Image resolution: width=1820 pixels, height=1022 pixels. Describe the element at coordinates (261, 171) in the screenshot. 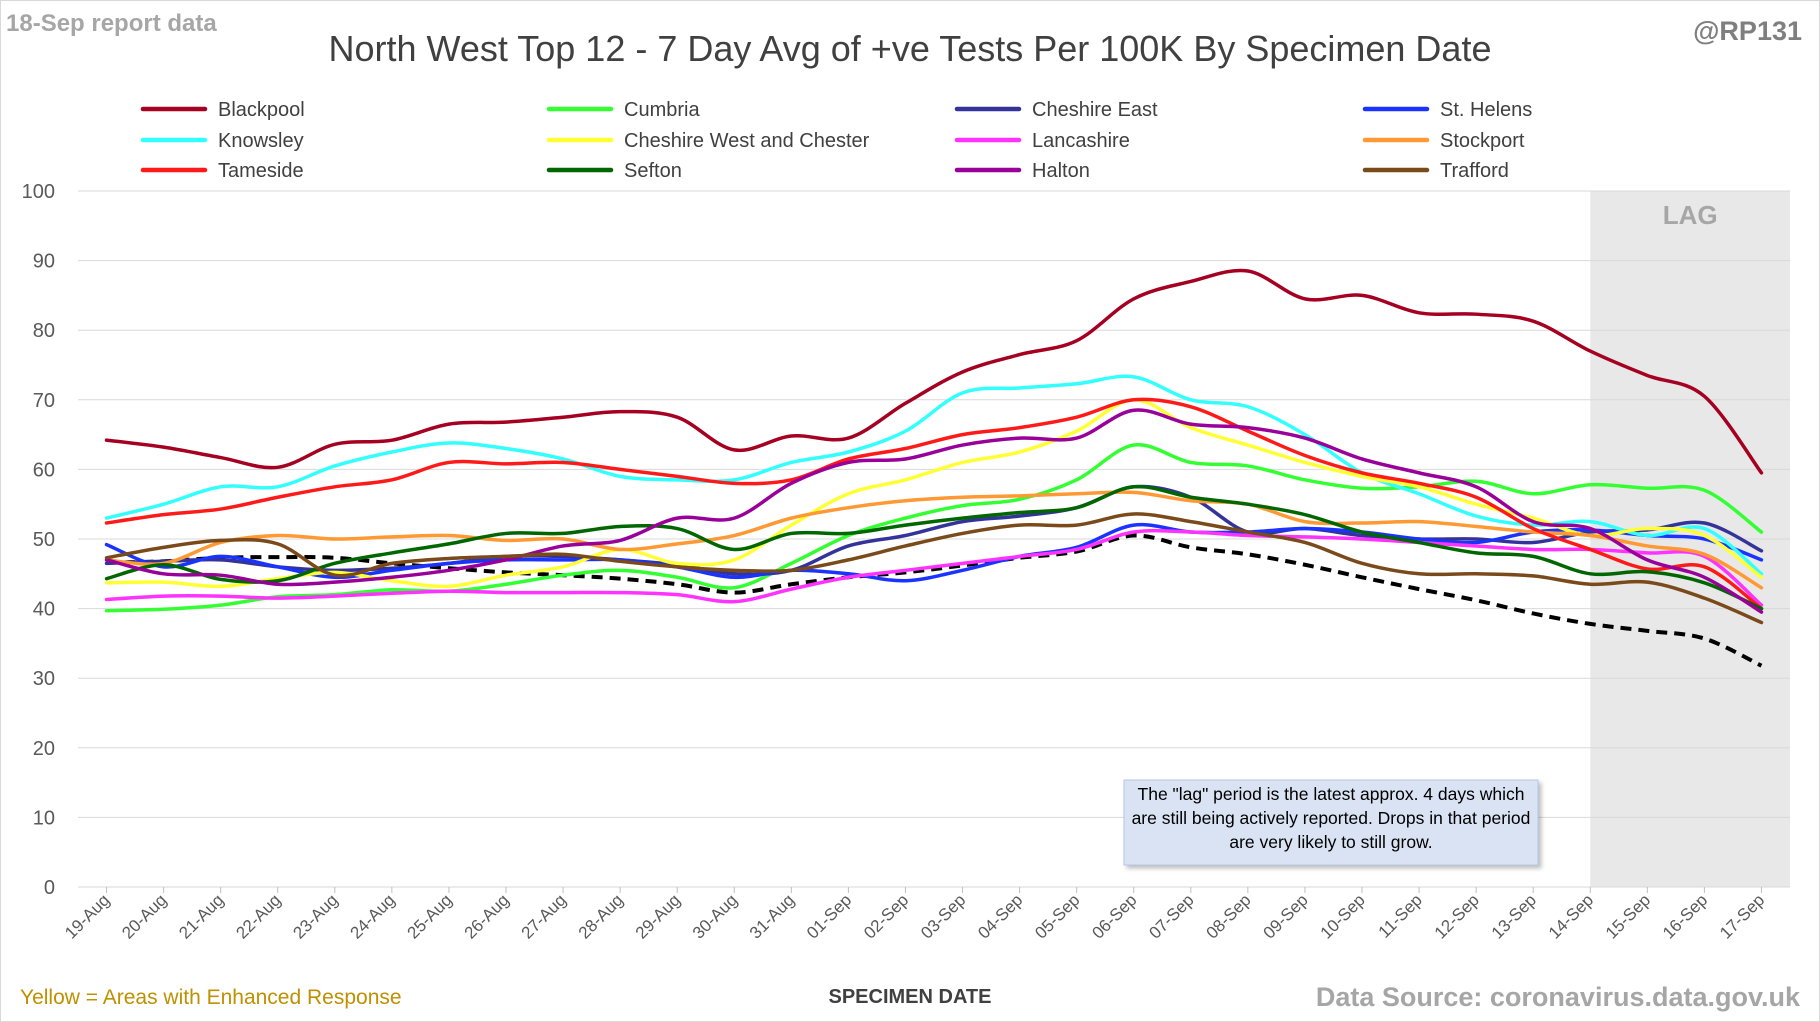

I see `legend-label-tameside: Tameside` at that location.